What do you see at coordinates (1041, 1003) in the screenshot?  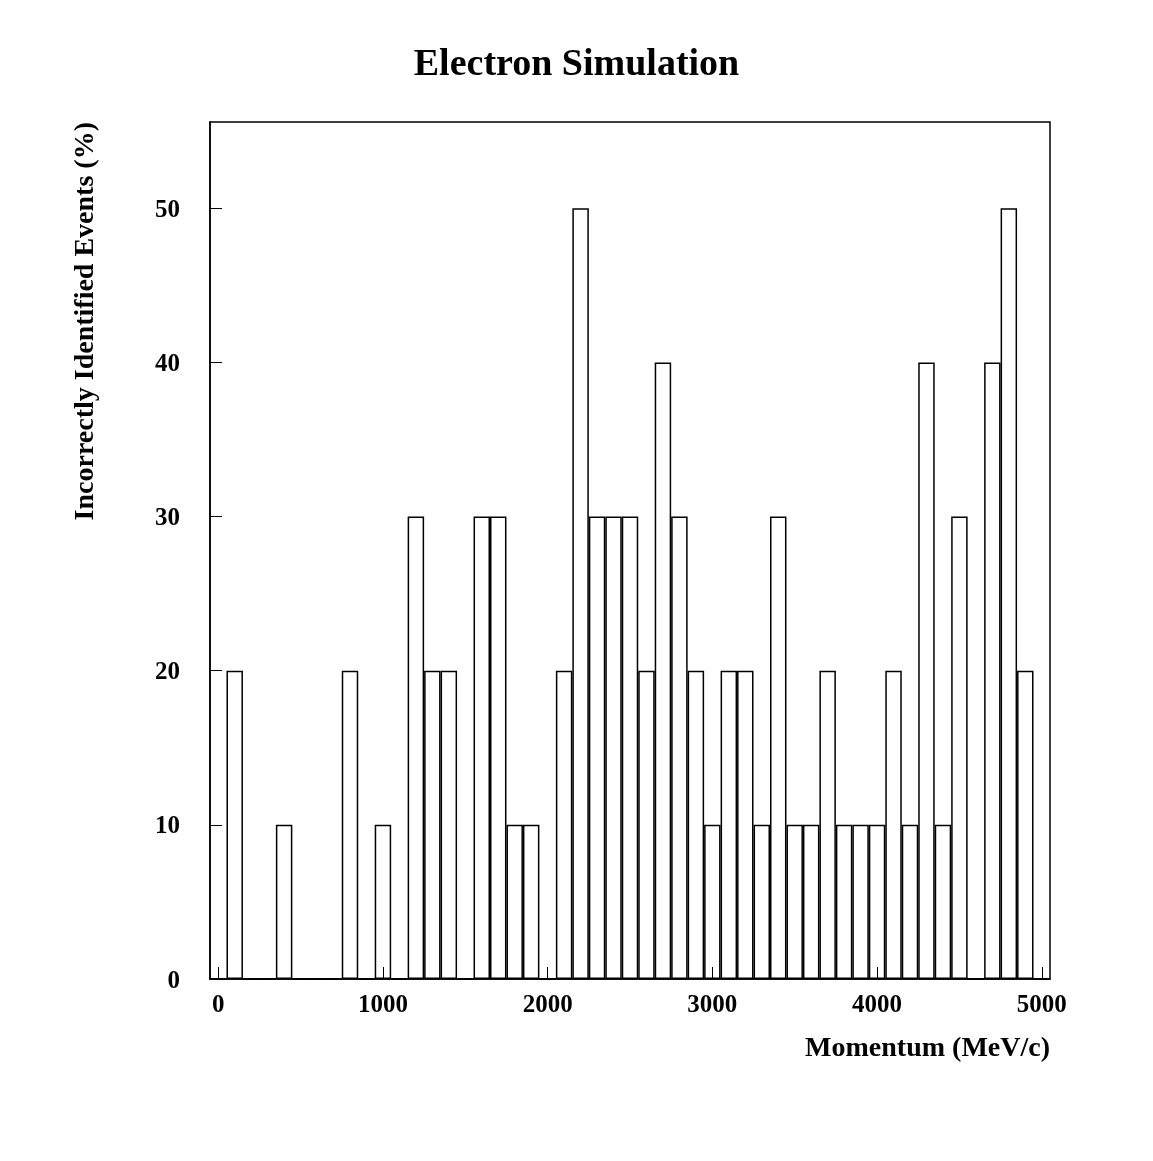 I see `x-tick-label: 5000` at bounding box center [1041, 1003].